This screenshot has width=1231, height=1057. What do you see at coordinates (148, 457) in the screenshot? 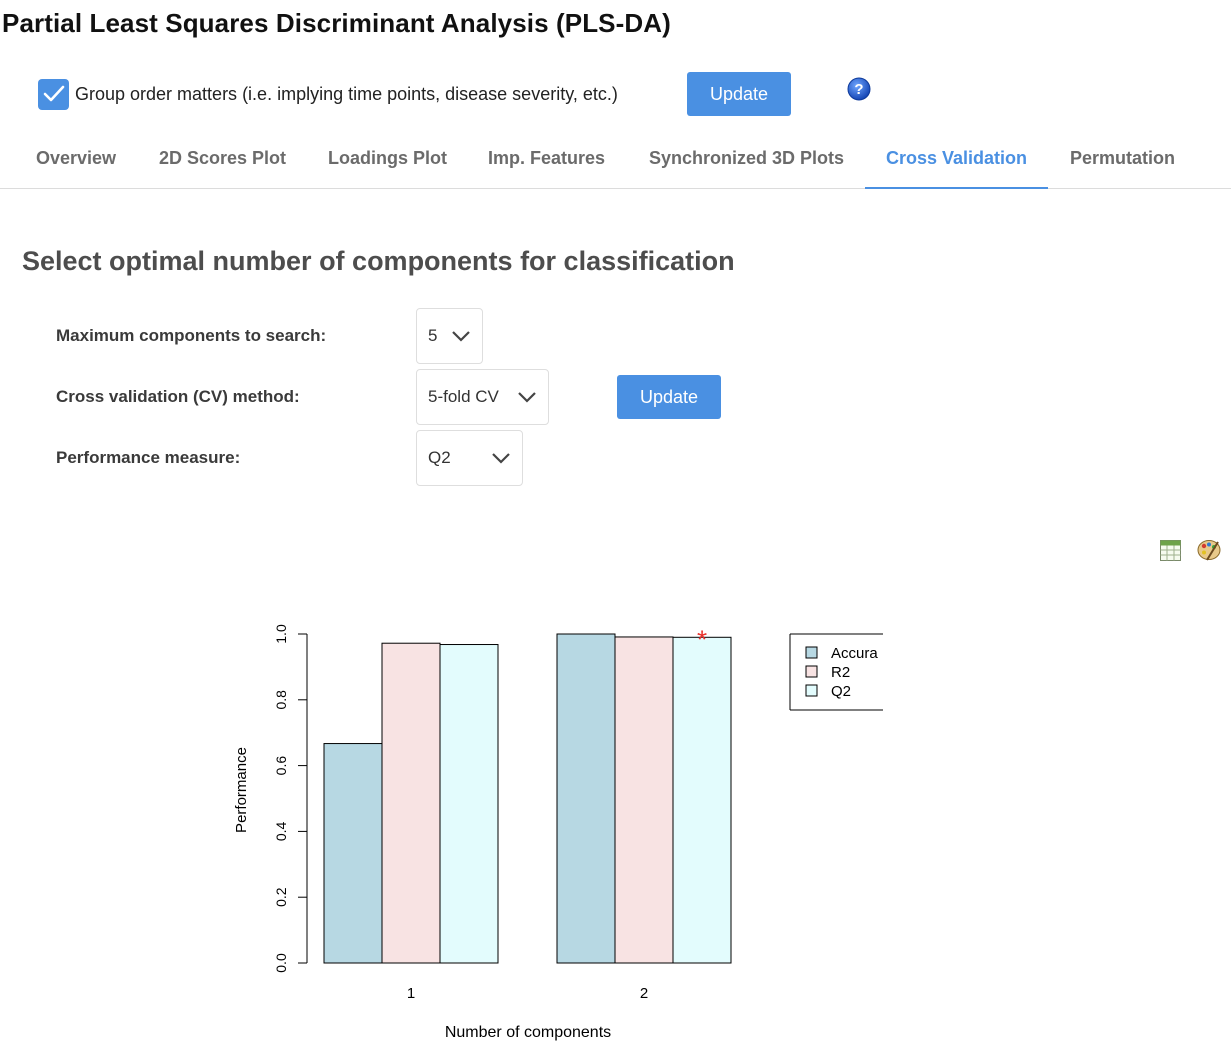
I see `performance-measure-label: Performance measure:` at bounding box center [148, 457].